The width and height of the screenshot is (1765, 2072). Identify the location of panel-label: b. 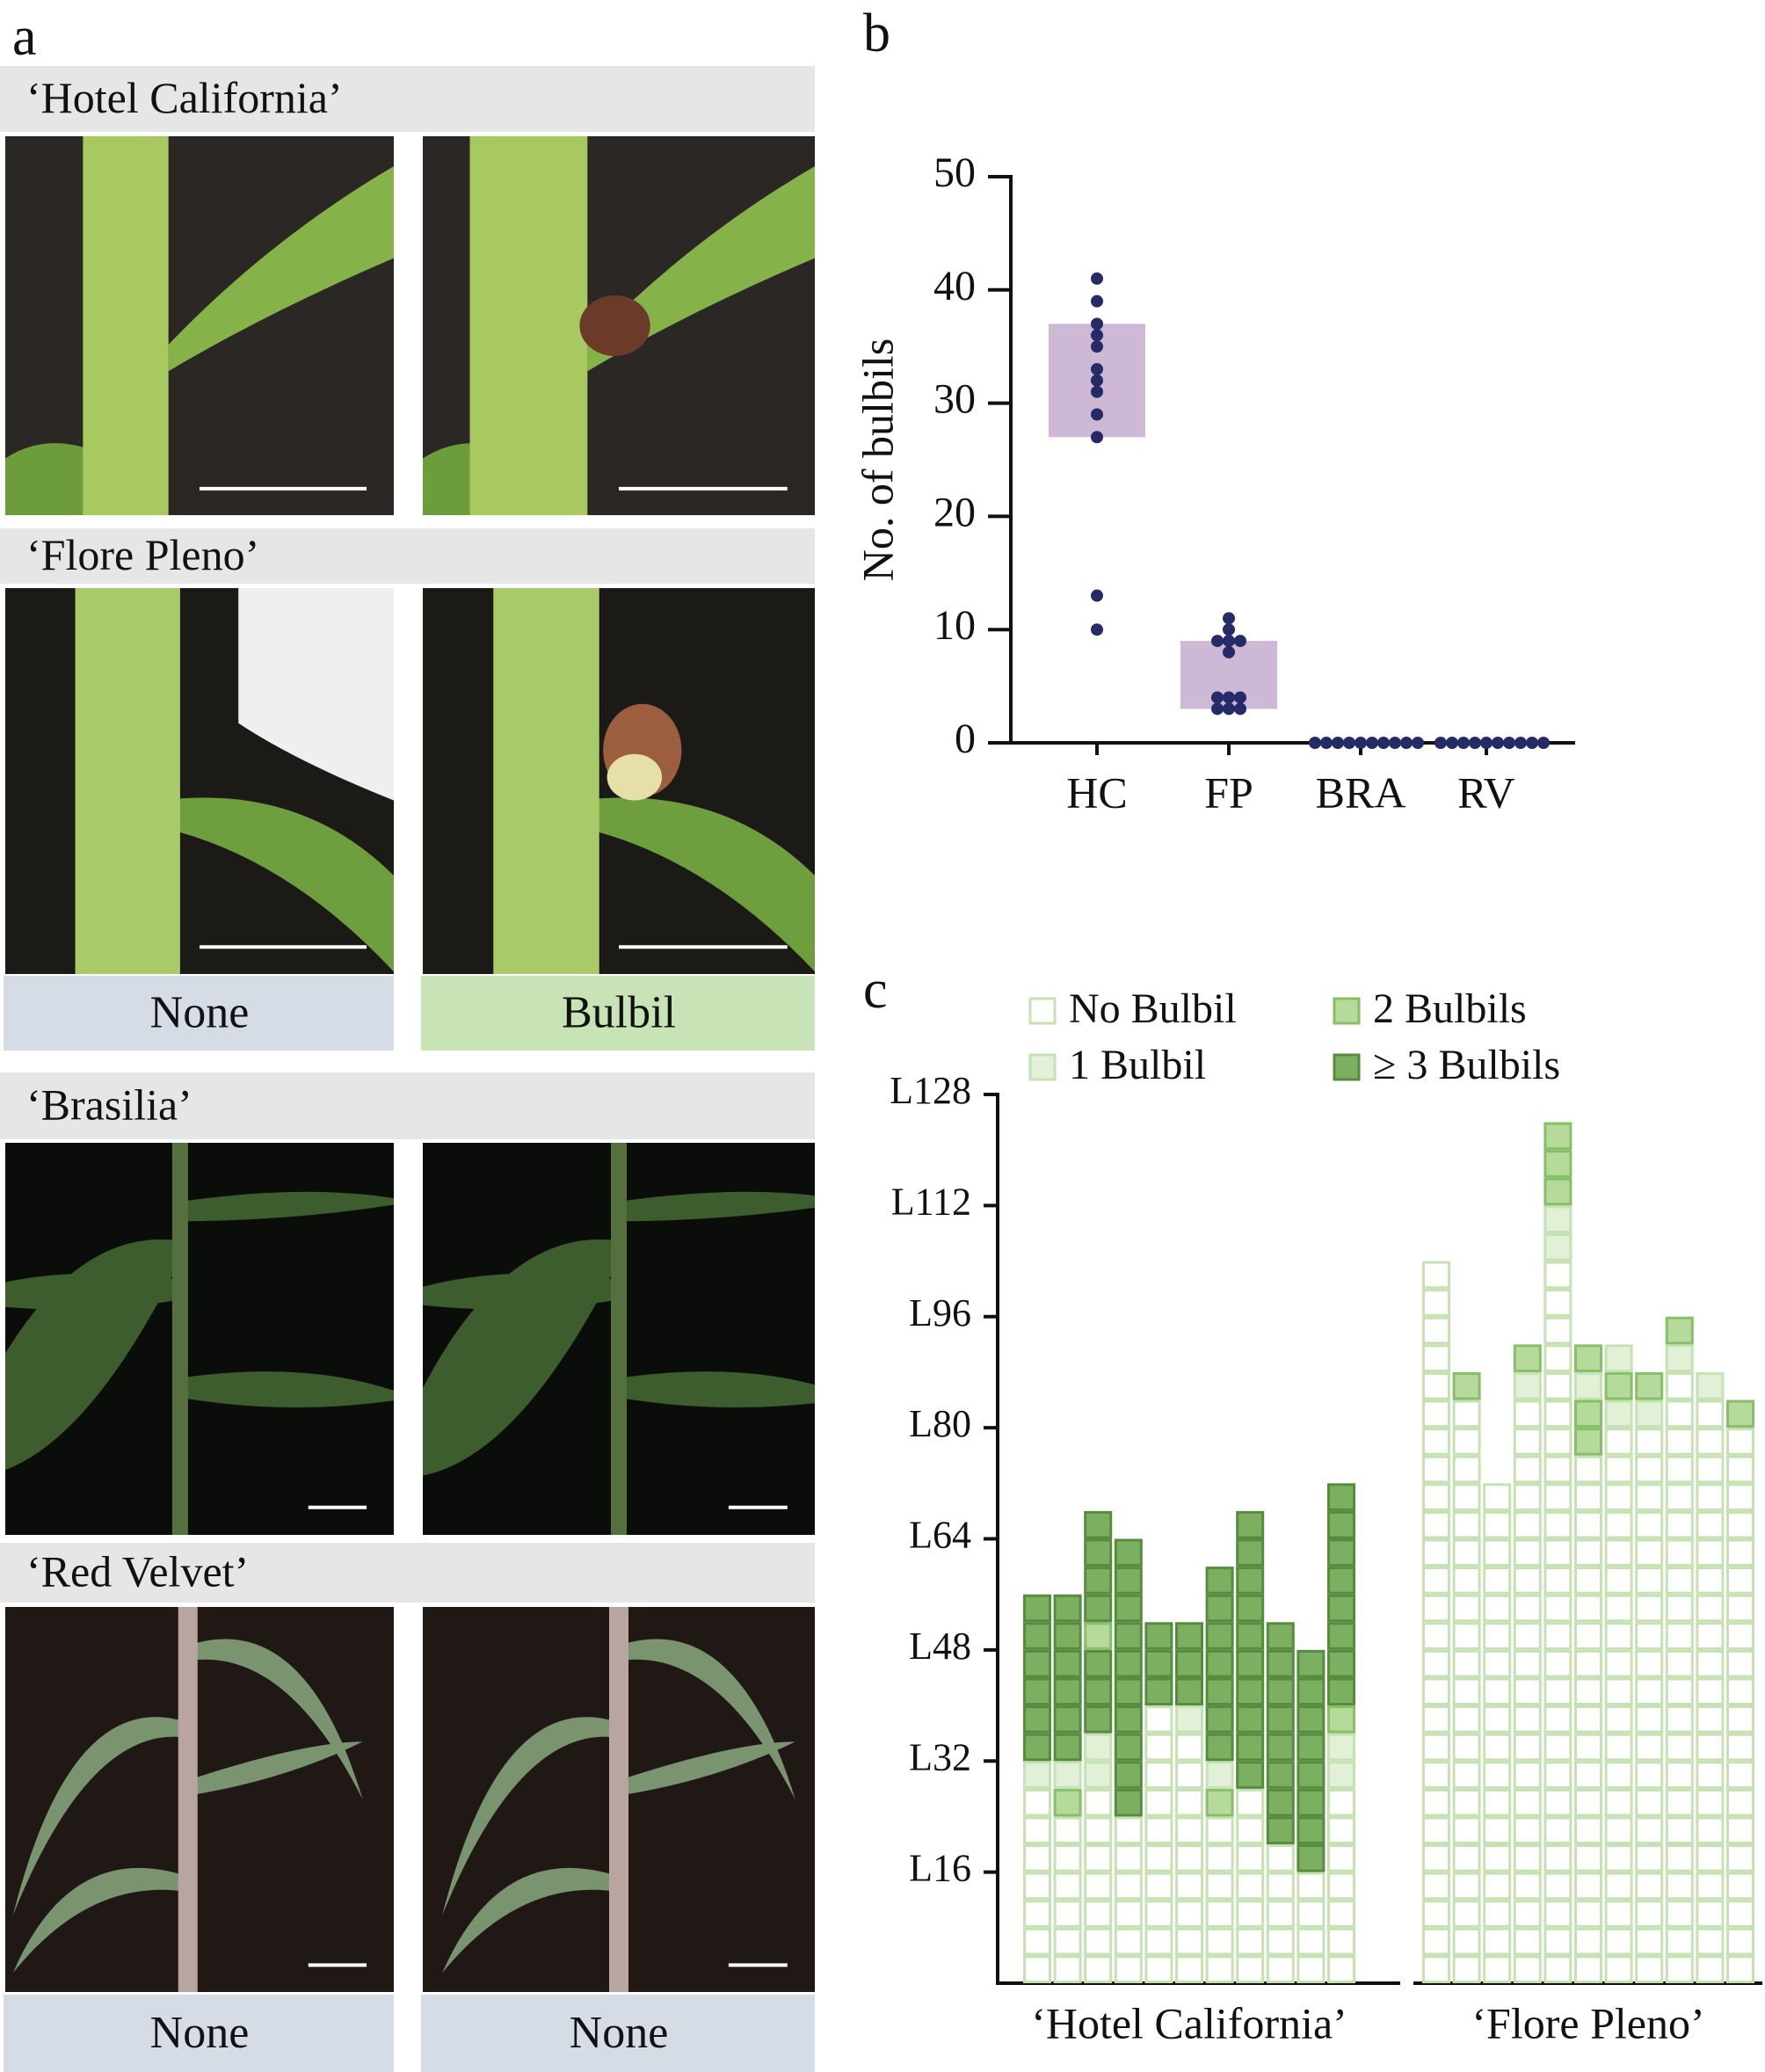
(876, 33).